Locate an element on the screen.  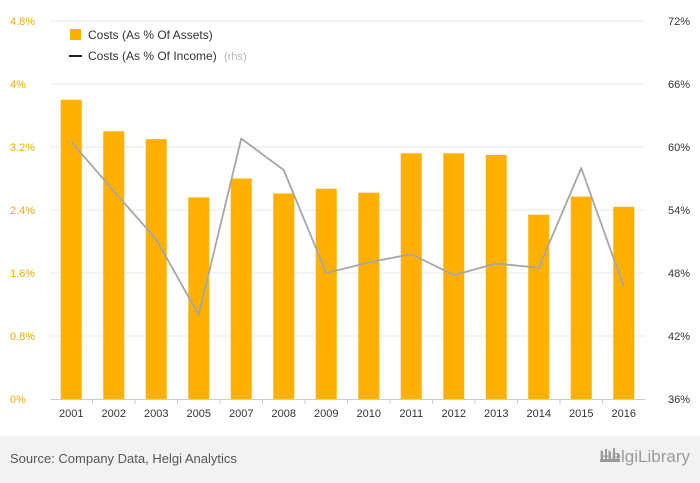
y-right-tick-label: 66% is located at coordinates (679, 85).